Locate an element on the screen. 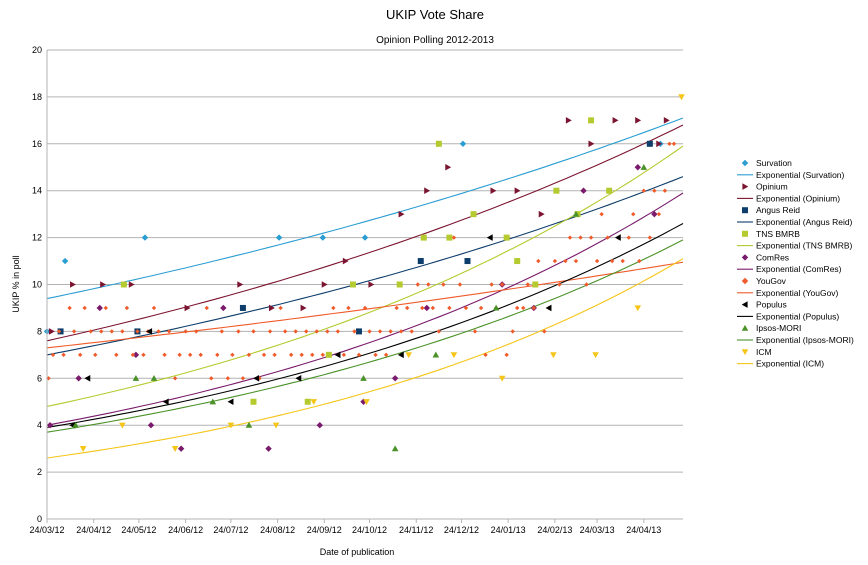 Image resolution: width=868 pixels, height=565 pixels. icm-trend-legend-label: Exponential (ICM) is located at coordinates (790, 364).